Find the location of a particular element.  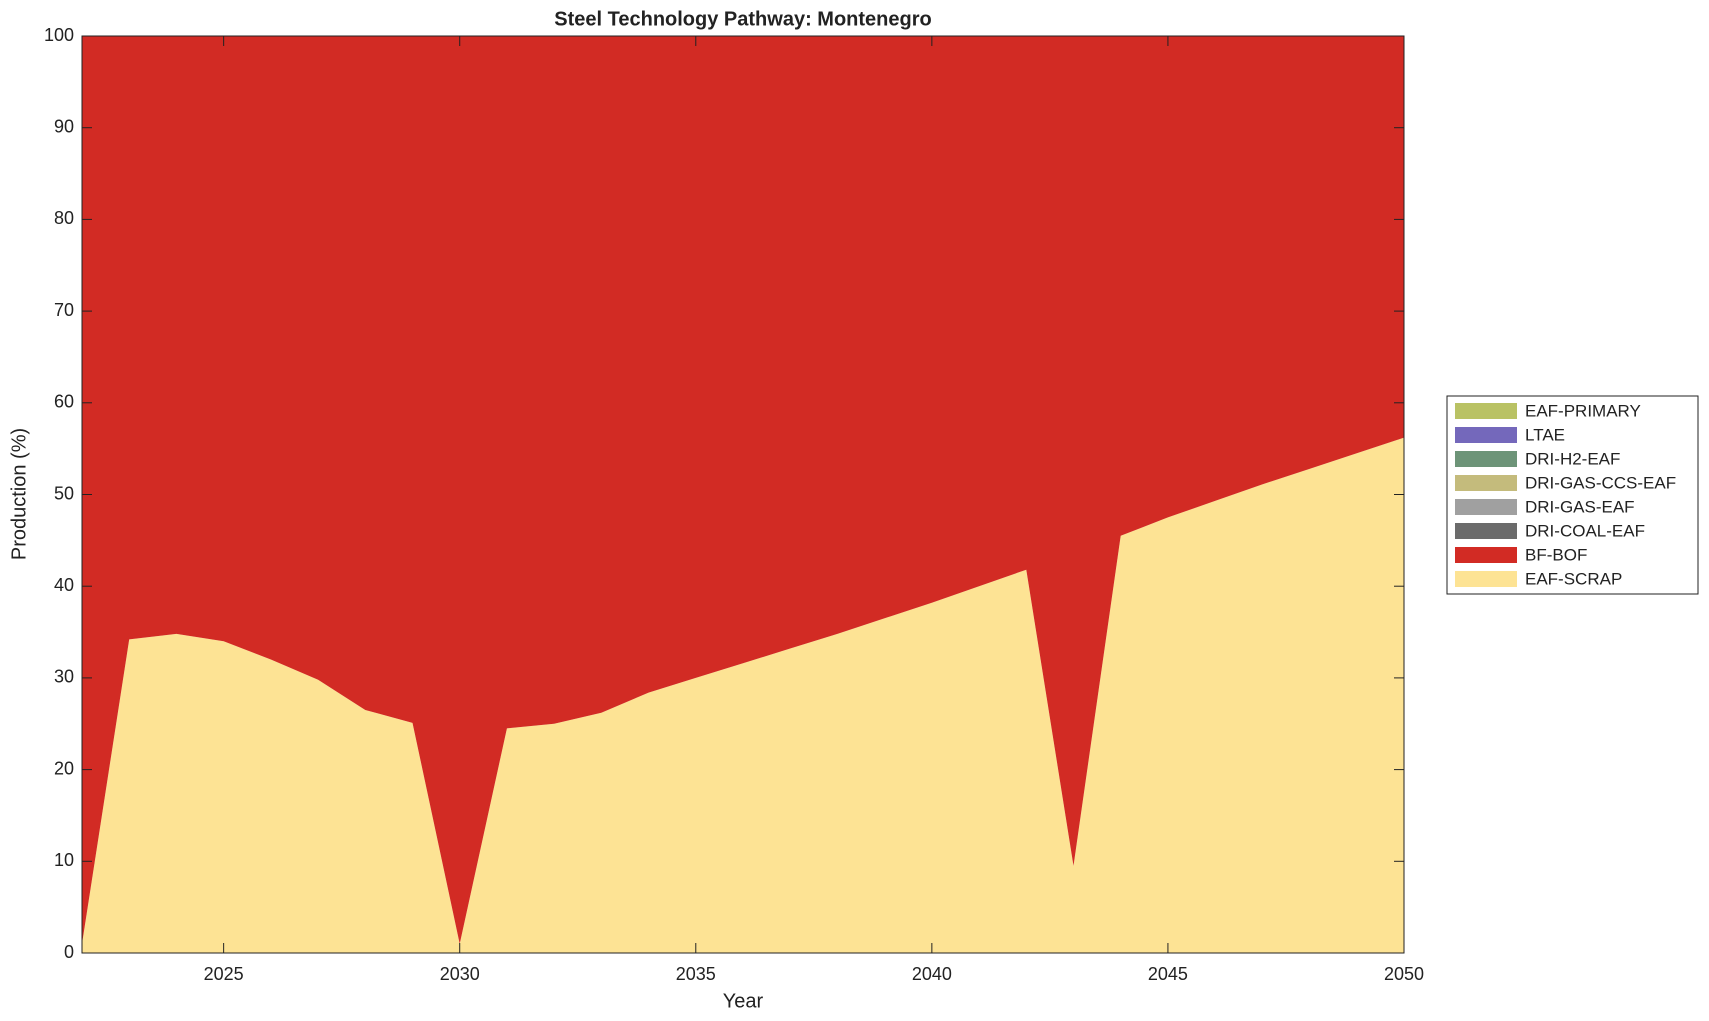

y-tick-label: 50 is located at coordinates (64, 493).